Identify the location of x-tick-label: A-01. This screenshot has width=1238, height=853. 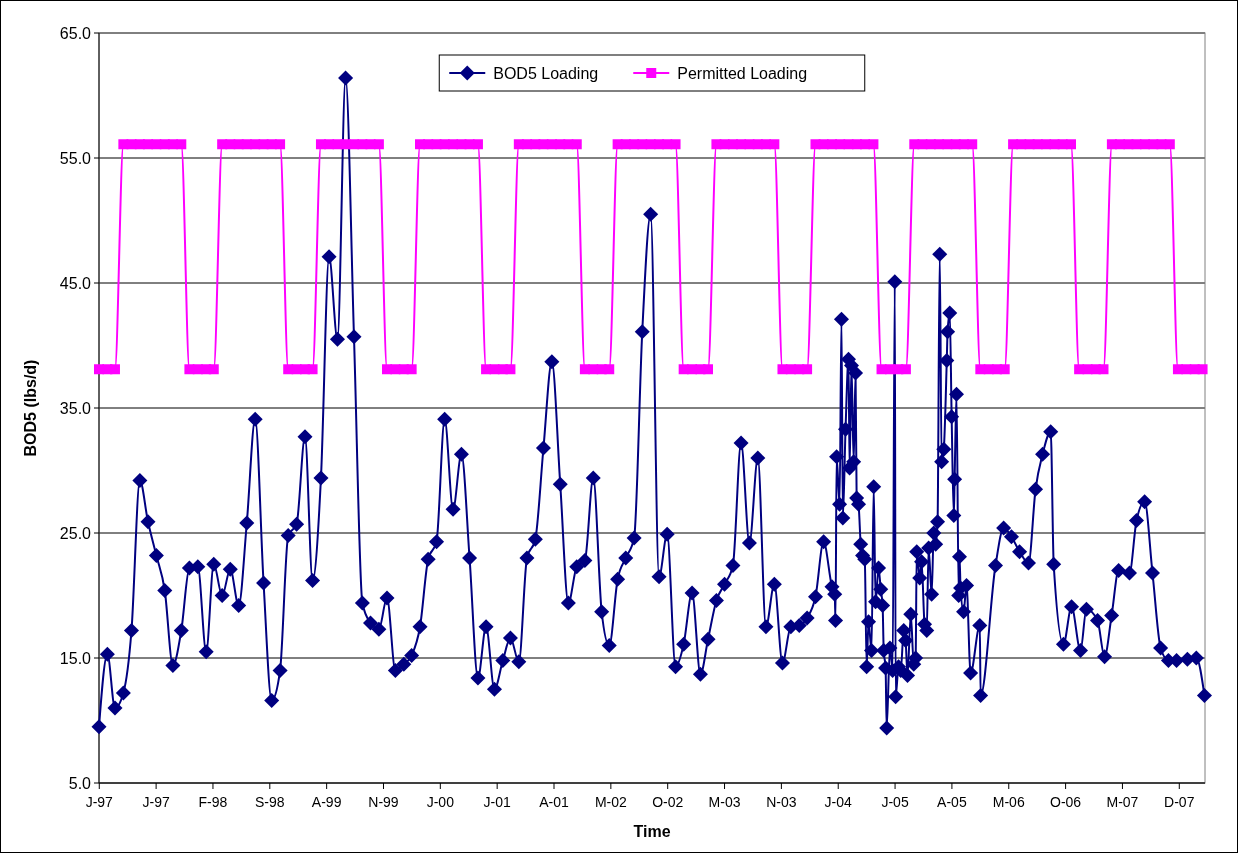
(554, 802).